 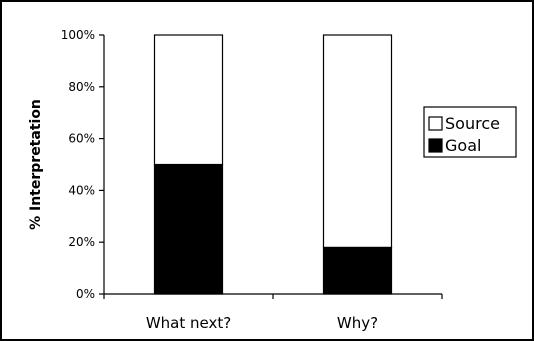 I want to click on x-axis: What next? Why?, so click(x=273, y=312).